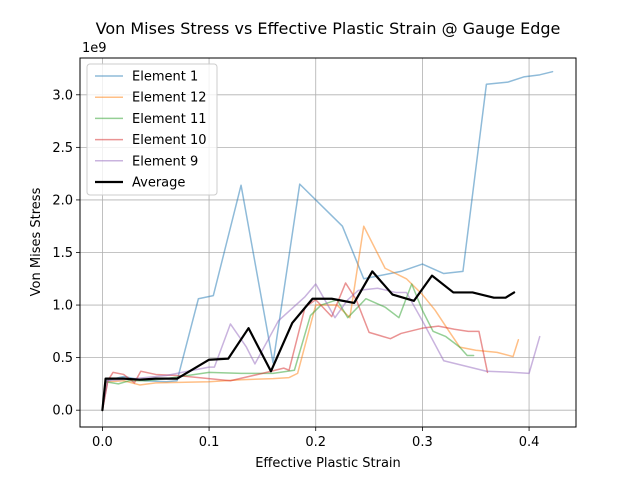  I want to click on y-tick-label: 1.0, so click(62, 306).